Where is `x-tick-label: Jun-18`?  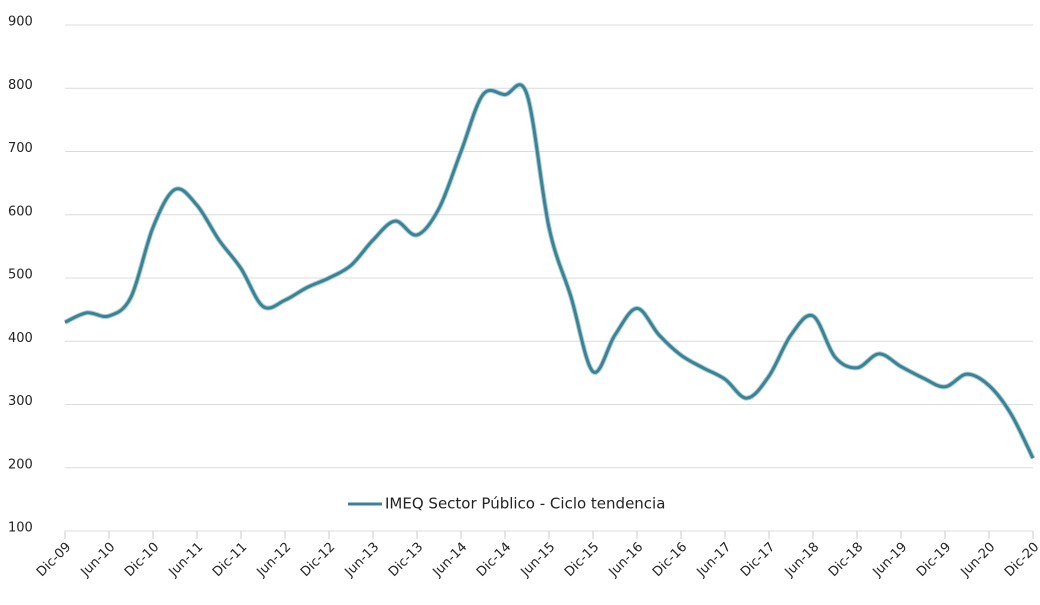
x-tick-label: Jun-18 is located at coordinates (802, 560).